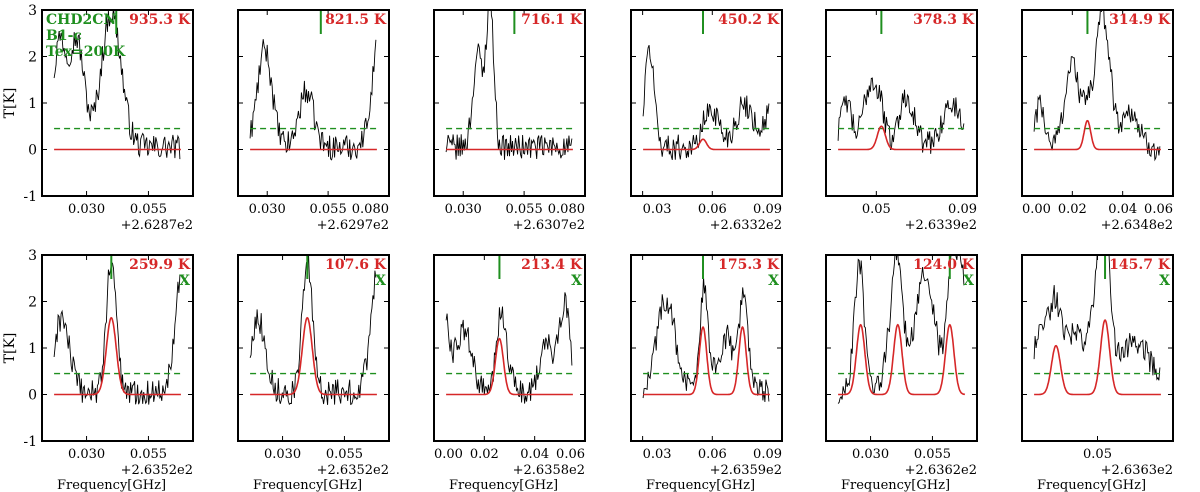 The height and width of the screenshot is (492, 1200). Describe the element at coordinates (160, 265) in the screenshot. I see `upper-energy-label: 259.9 K` at that location.